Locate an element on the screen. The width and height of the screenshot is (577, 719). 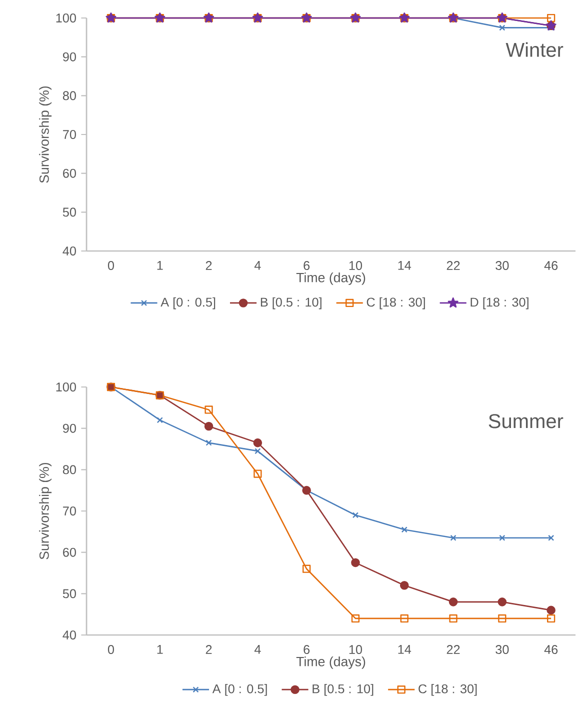
legend-label: D [18 : 30] is located at coordinates (499, 303).